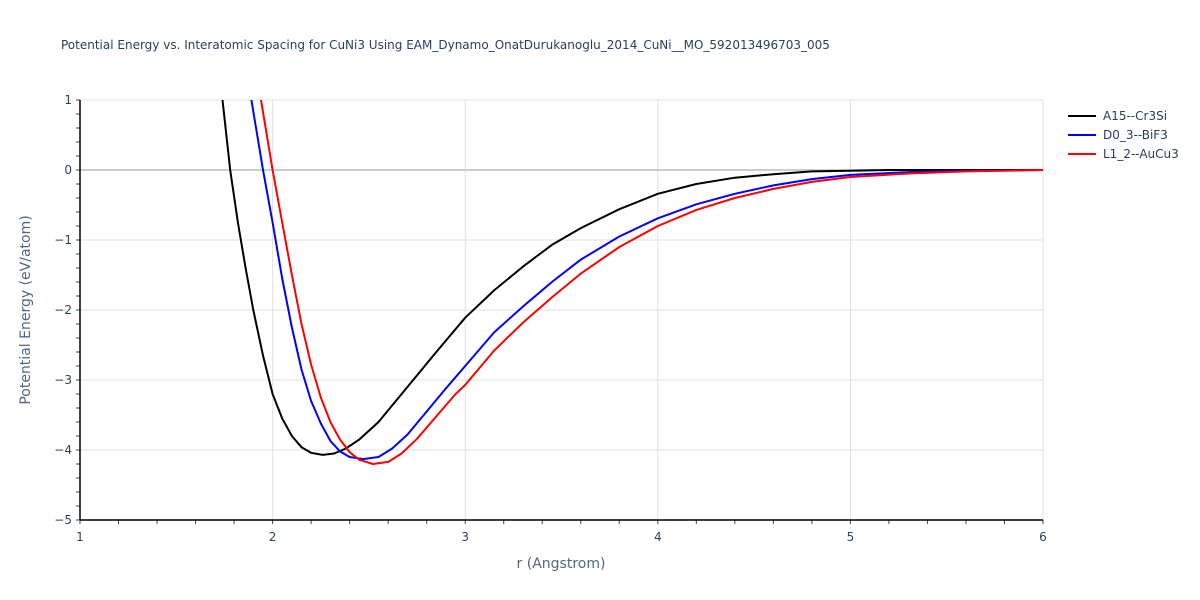  I want to click on x-tick-label: 5, so click(851, 537).